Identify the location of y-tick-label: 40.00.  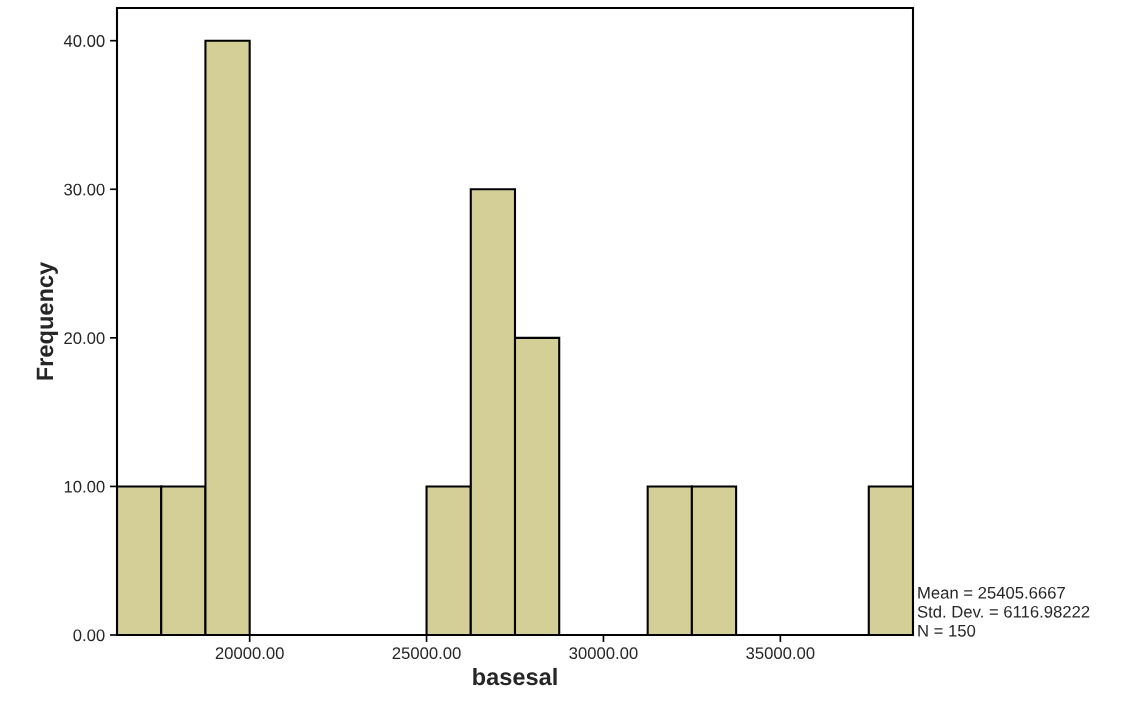
(84, 41).